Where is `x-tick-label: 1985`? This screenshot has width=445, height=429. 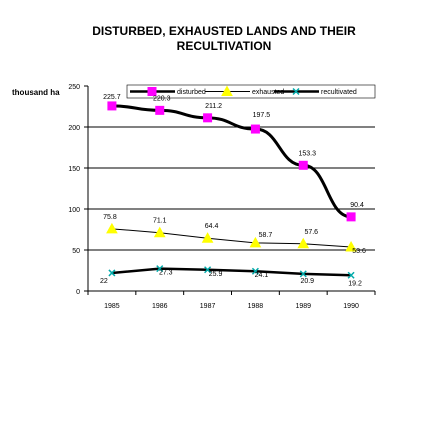 x-tick-label: 1985 is located at coordinates (112, 306).